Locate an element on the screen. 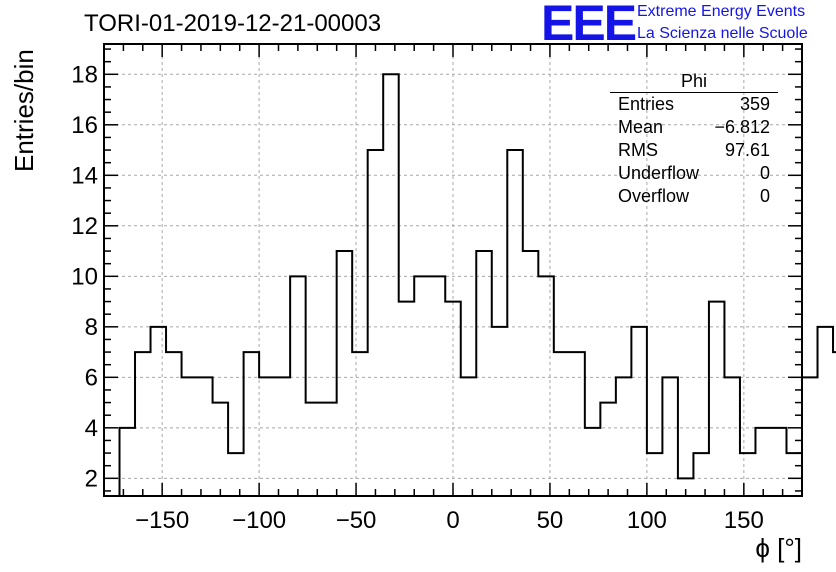 This screenshot has width=836, height=572. x-tick-label: 50 is located at coordinates (550, 520).